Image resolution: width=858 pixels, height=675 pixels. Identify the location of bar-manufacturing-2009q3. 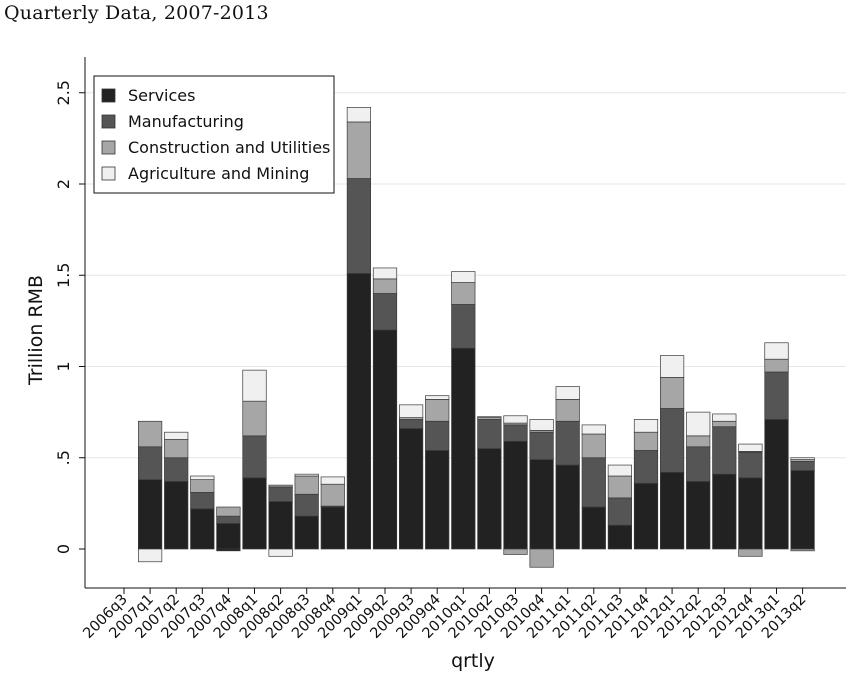
(411, 424).